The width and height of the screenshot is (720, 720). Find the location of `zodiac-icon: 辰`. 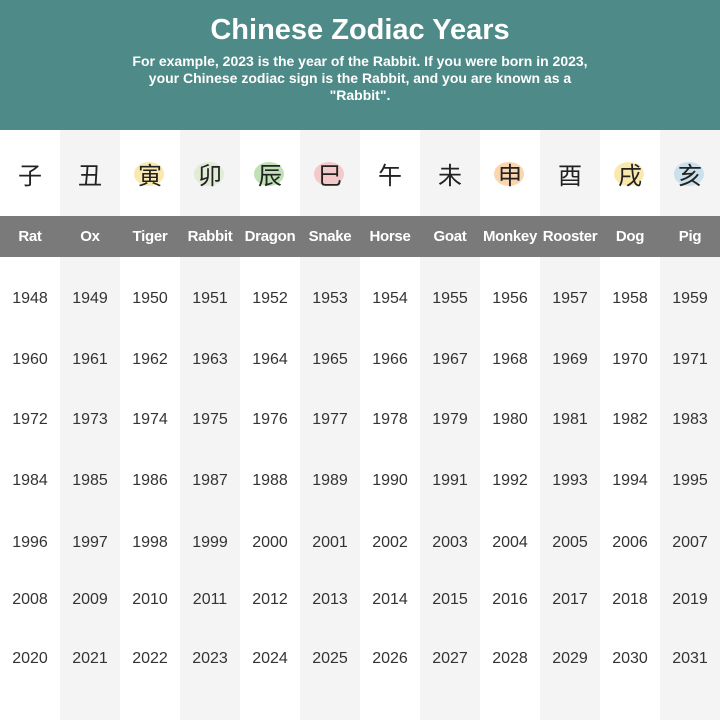

zodiac-icon: 辰 is located at coordinates (270, 173).